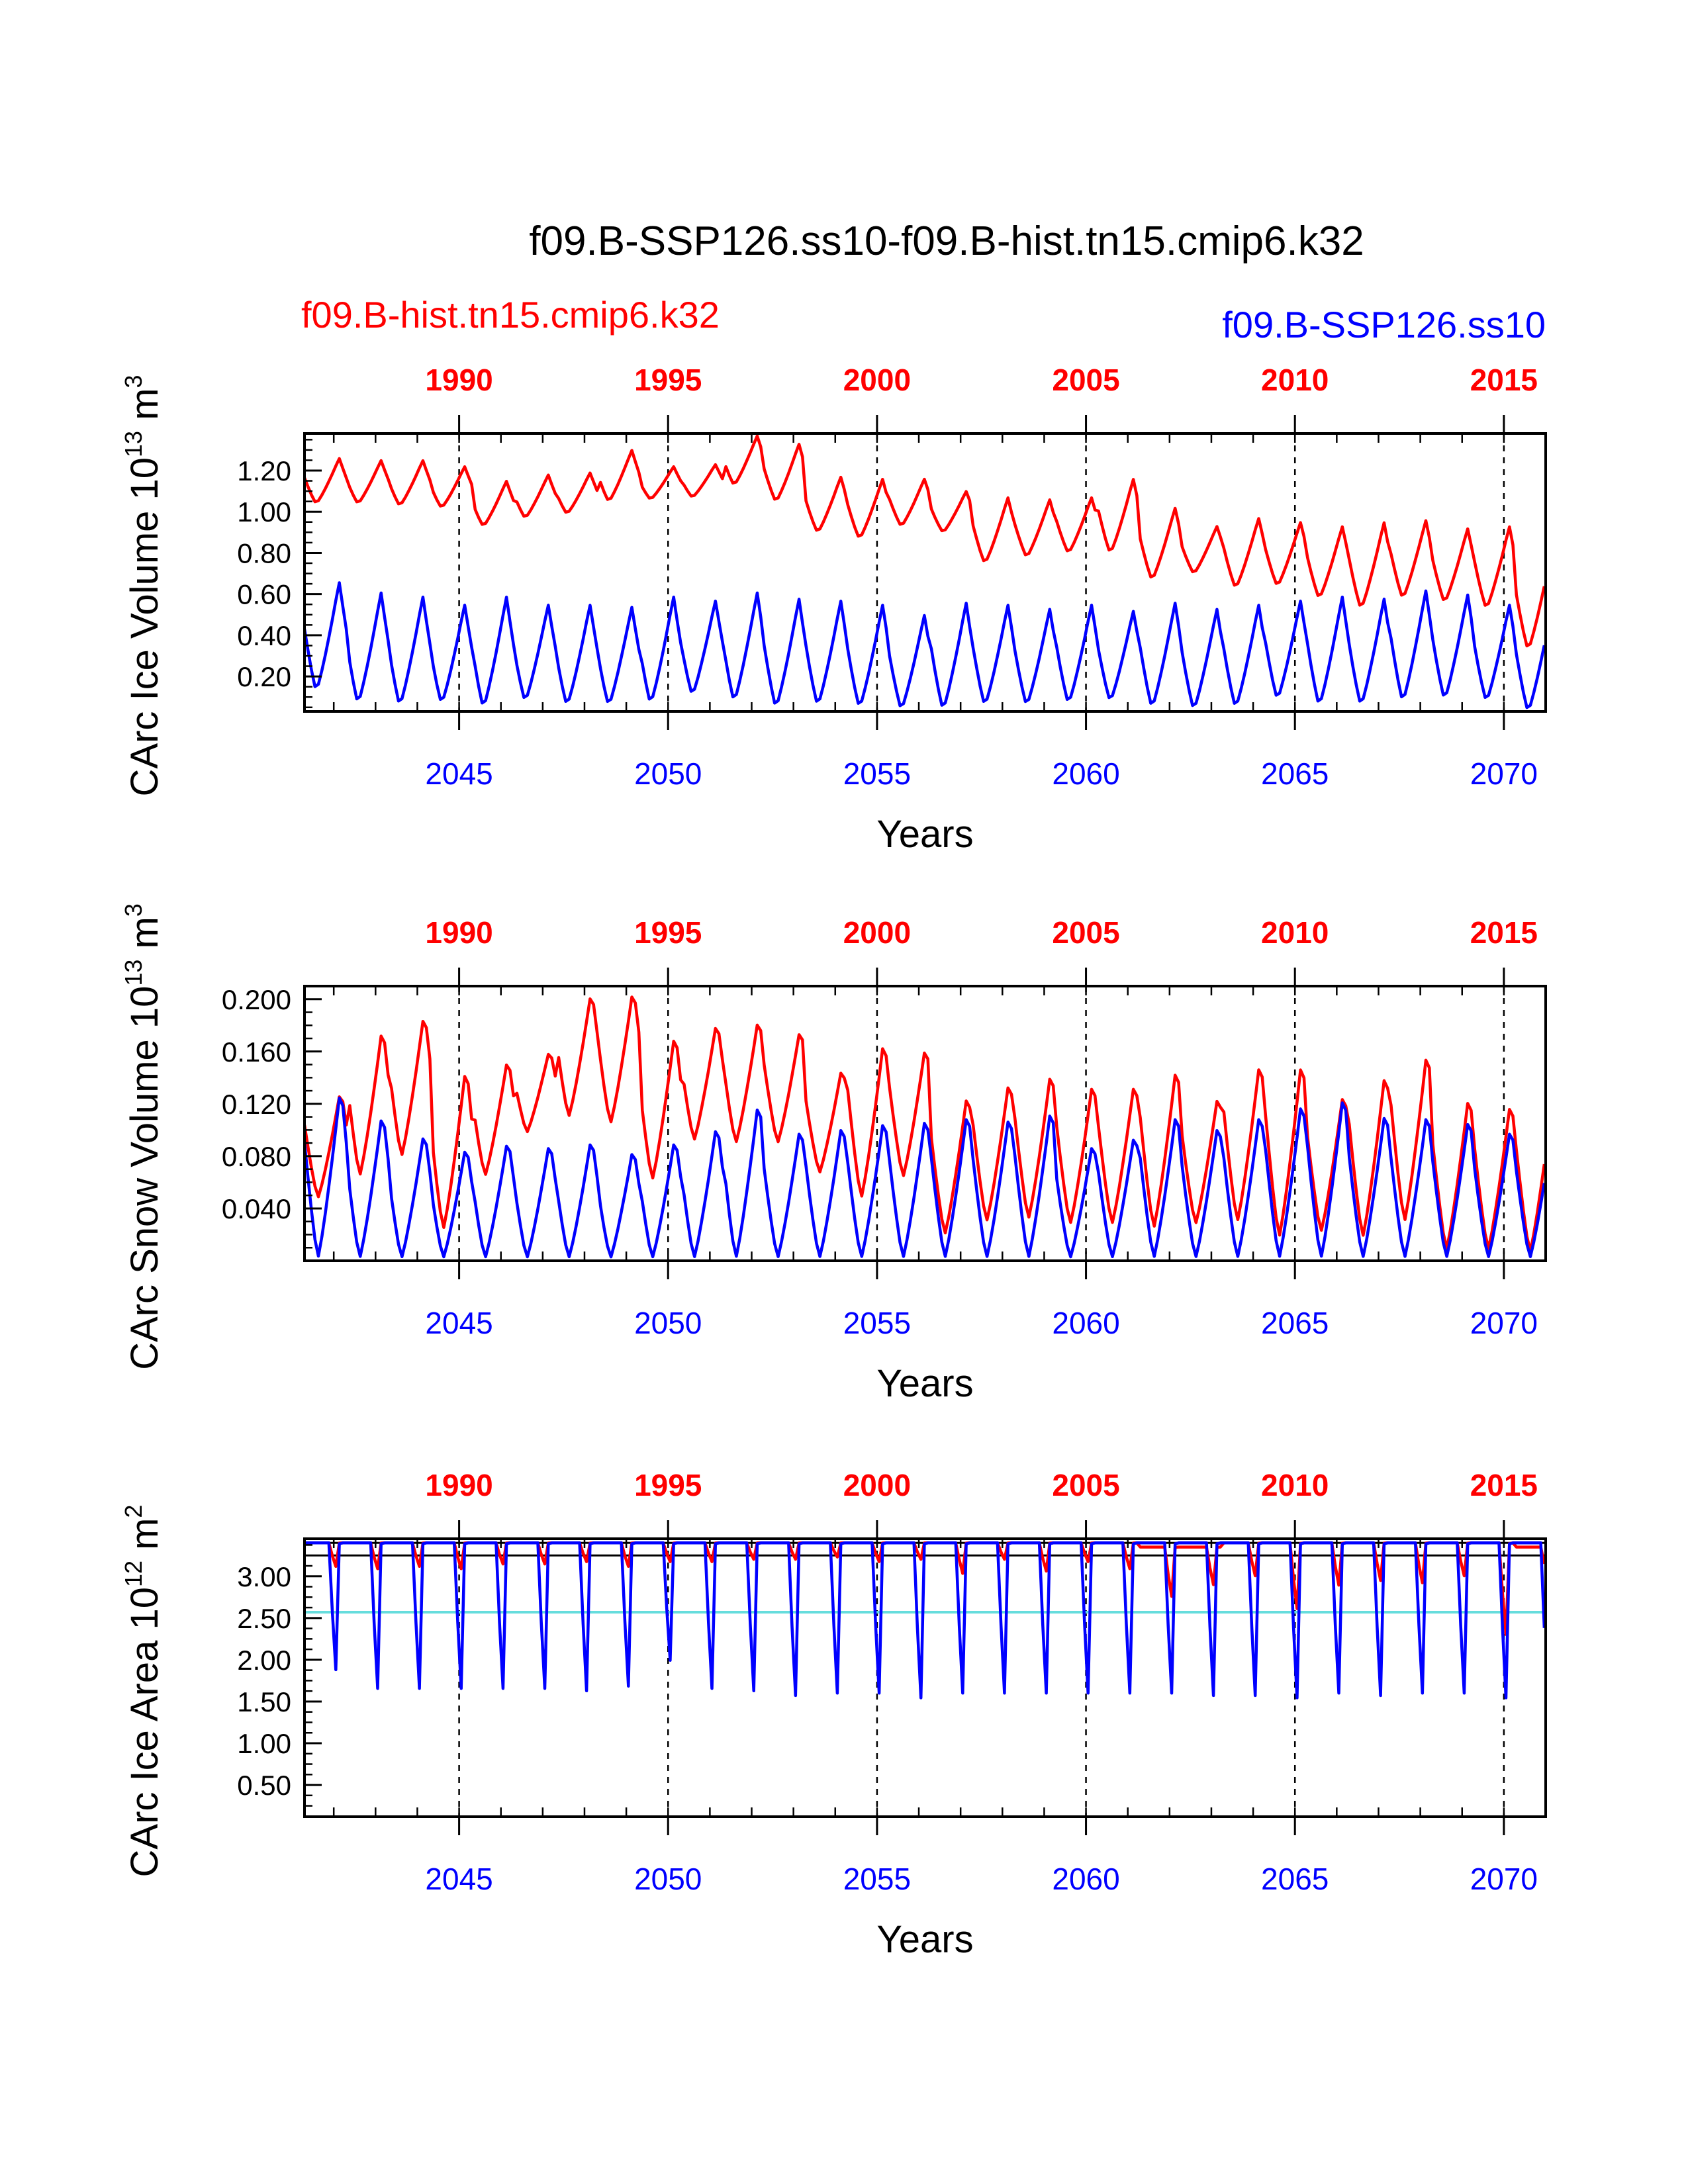 The image size is (1688, 2184). Describe the element at coordinates (264, 1576) in the screenshot. I see `y-tick-label: 3.00` at that location.